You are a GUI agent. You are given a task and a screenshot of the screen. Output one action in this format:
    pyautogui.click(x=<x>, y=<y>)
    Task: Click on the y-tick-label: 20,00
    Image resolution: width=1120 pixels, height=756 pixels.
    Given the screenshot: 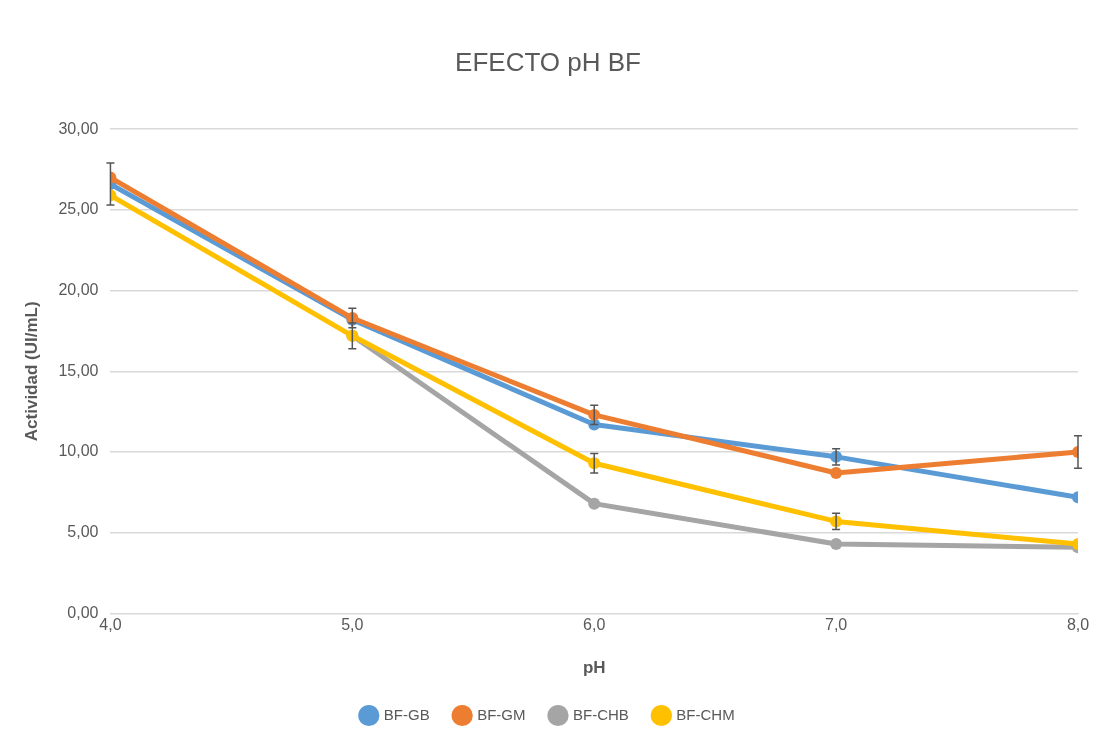 What is the action you would take?
    pyautogui.click(x=78, y=290)
    